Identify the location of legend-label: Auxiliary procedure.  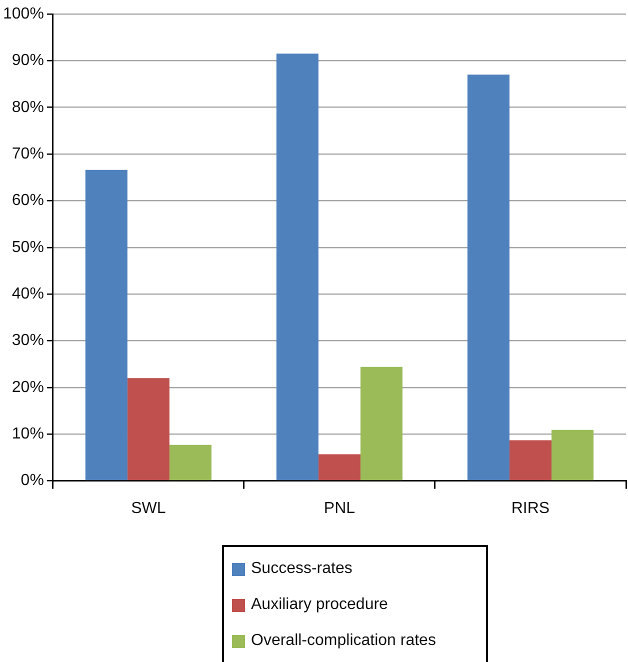
(319, 605).